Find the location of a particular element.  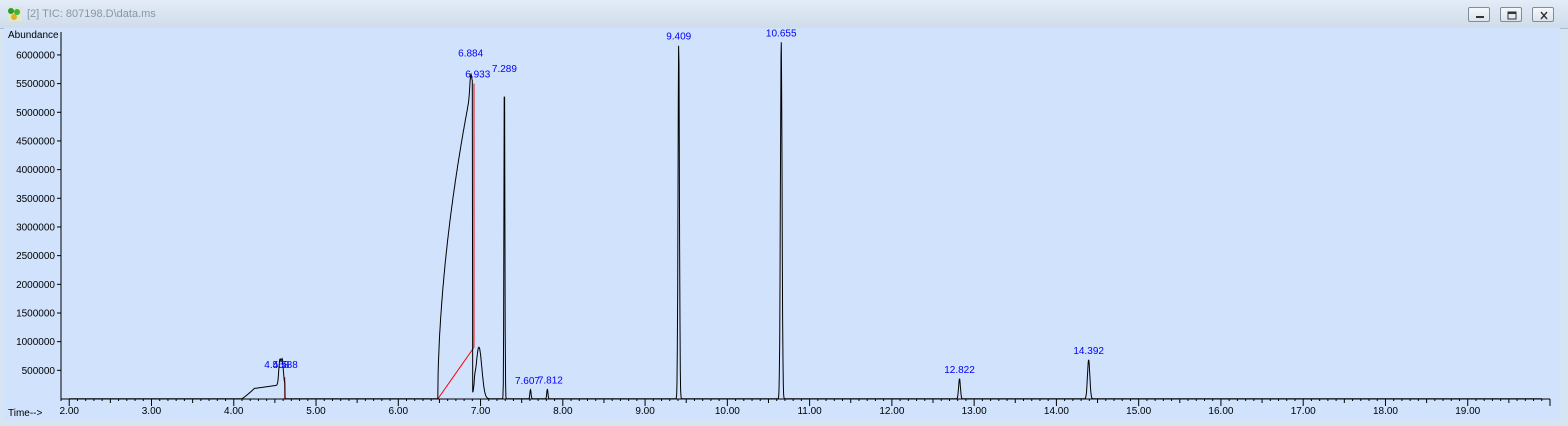

x-tick-label: 8.00 is located at coordinates (563, 411).